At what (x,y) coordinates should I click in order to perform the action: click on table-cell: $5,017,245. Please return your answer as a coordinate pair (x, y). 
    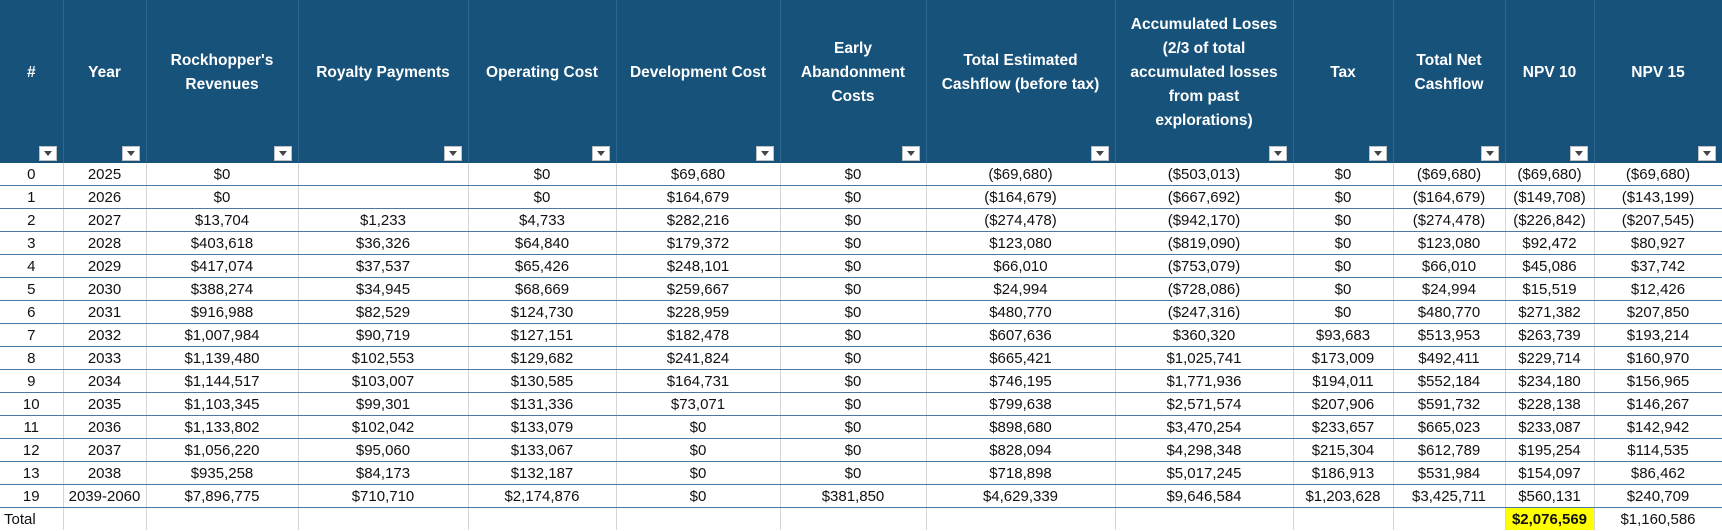
    Looking at the image, I should click on (1204, 473).